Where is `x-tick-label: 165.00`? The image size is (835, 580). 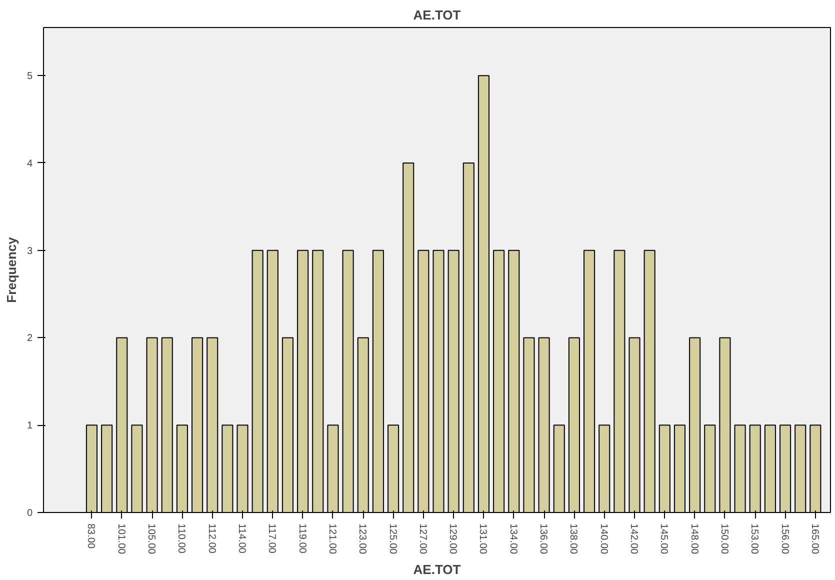
x-tick-label: 165.00 is located at coordinates (814, 539).